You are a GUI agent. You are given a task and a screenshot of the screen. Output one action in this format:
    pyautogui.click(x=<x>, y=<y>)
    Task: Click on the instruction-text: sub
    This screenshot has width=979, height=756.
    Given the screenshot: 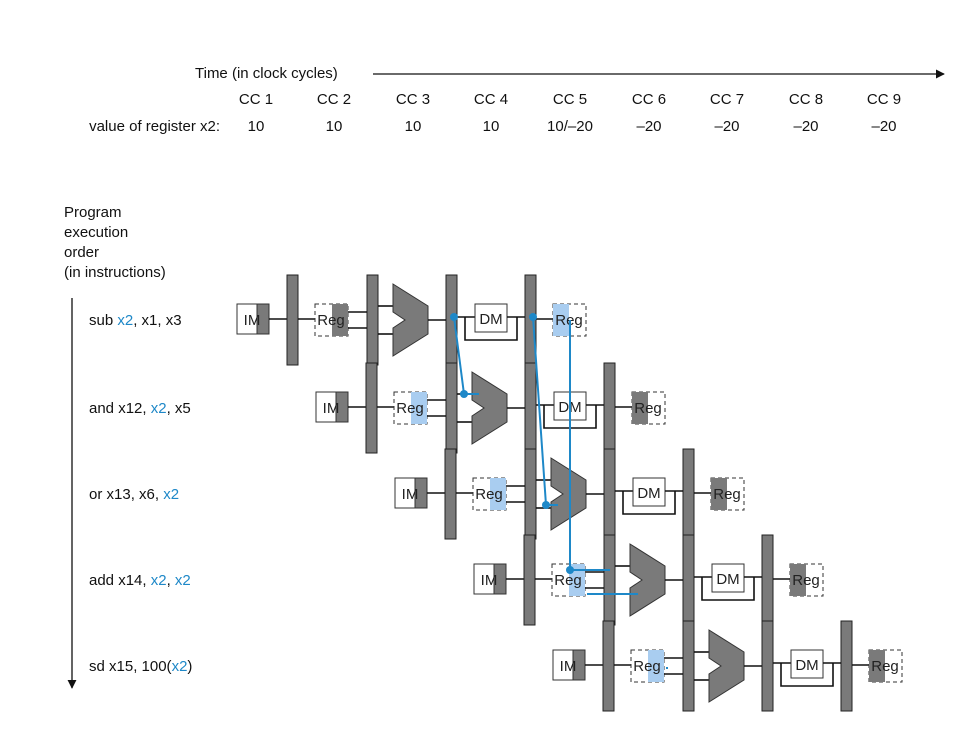 What is the action you would take?
    pyautogui.click(x=103, y=320)
    